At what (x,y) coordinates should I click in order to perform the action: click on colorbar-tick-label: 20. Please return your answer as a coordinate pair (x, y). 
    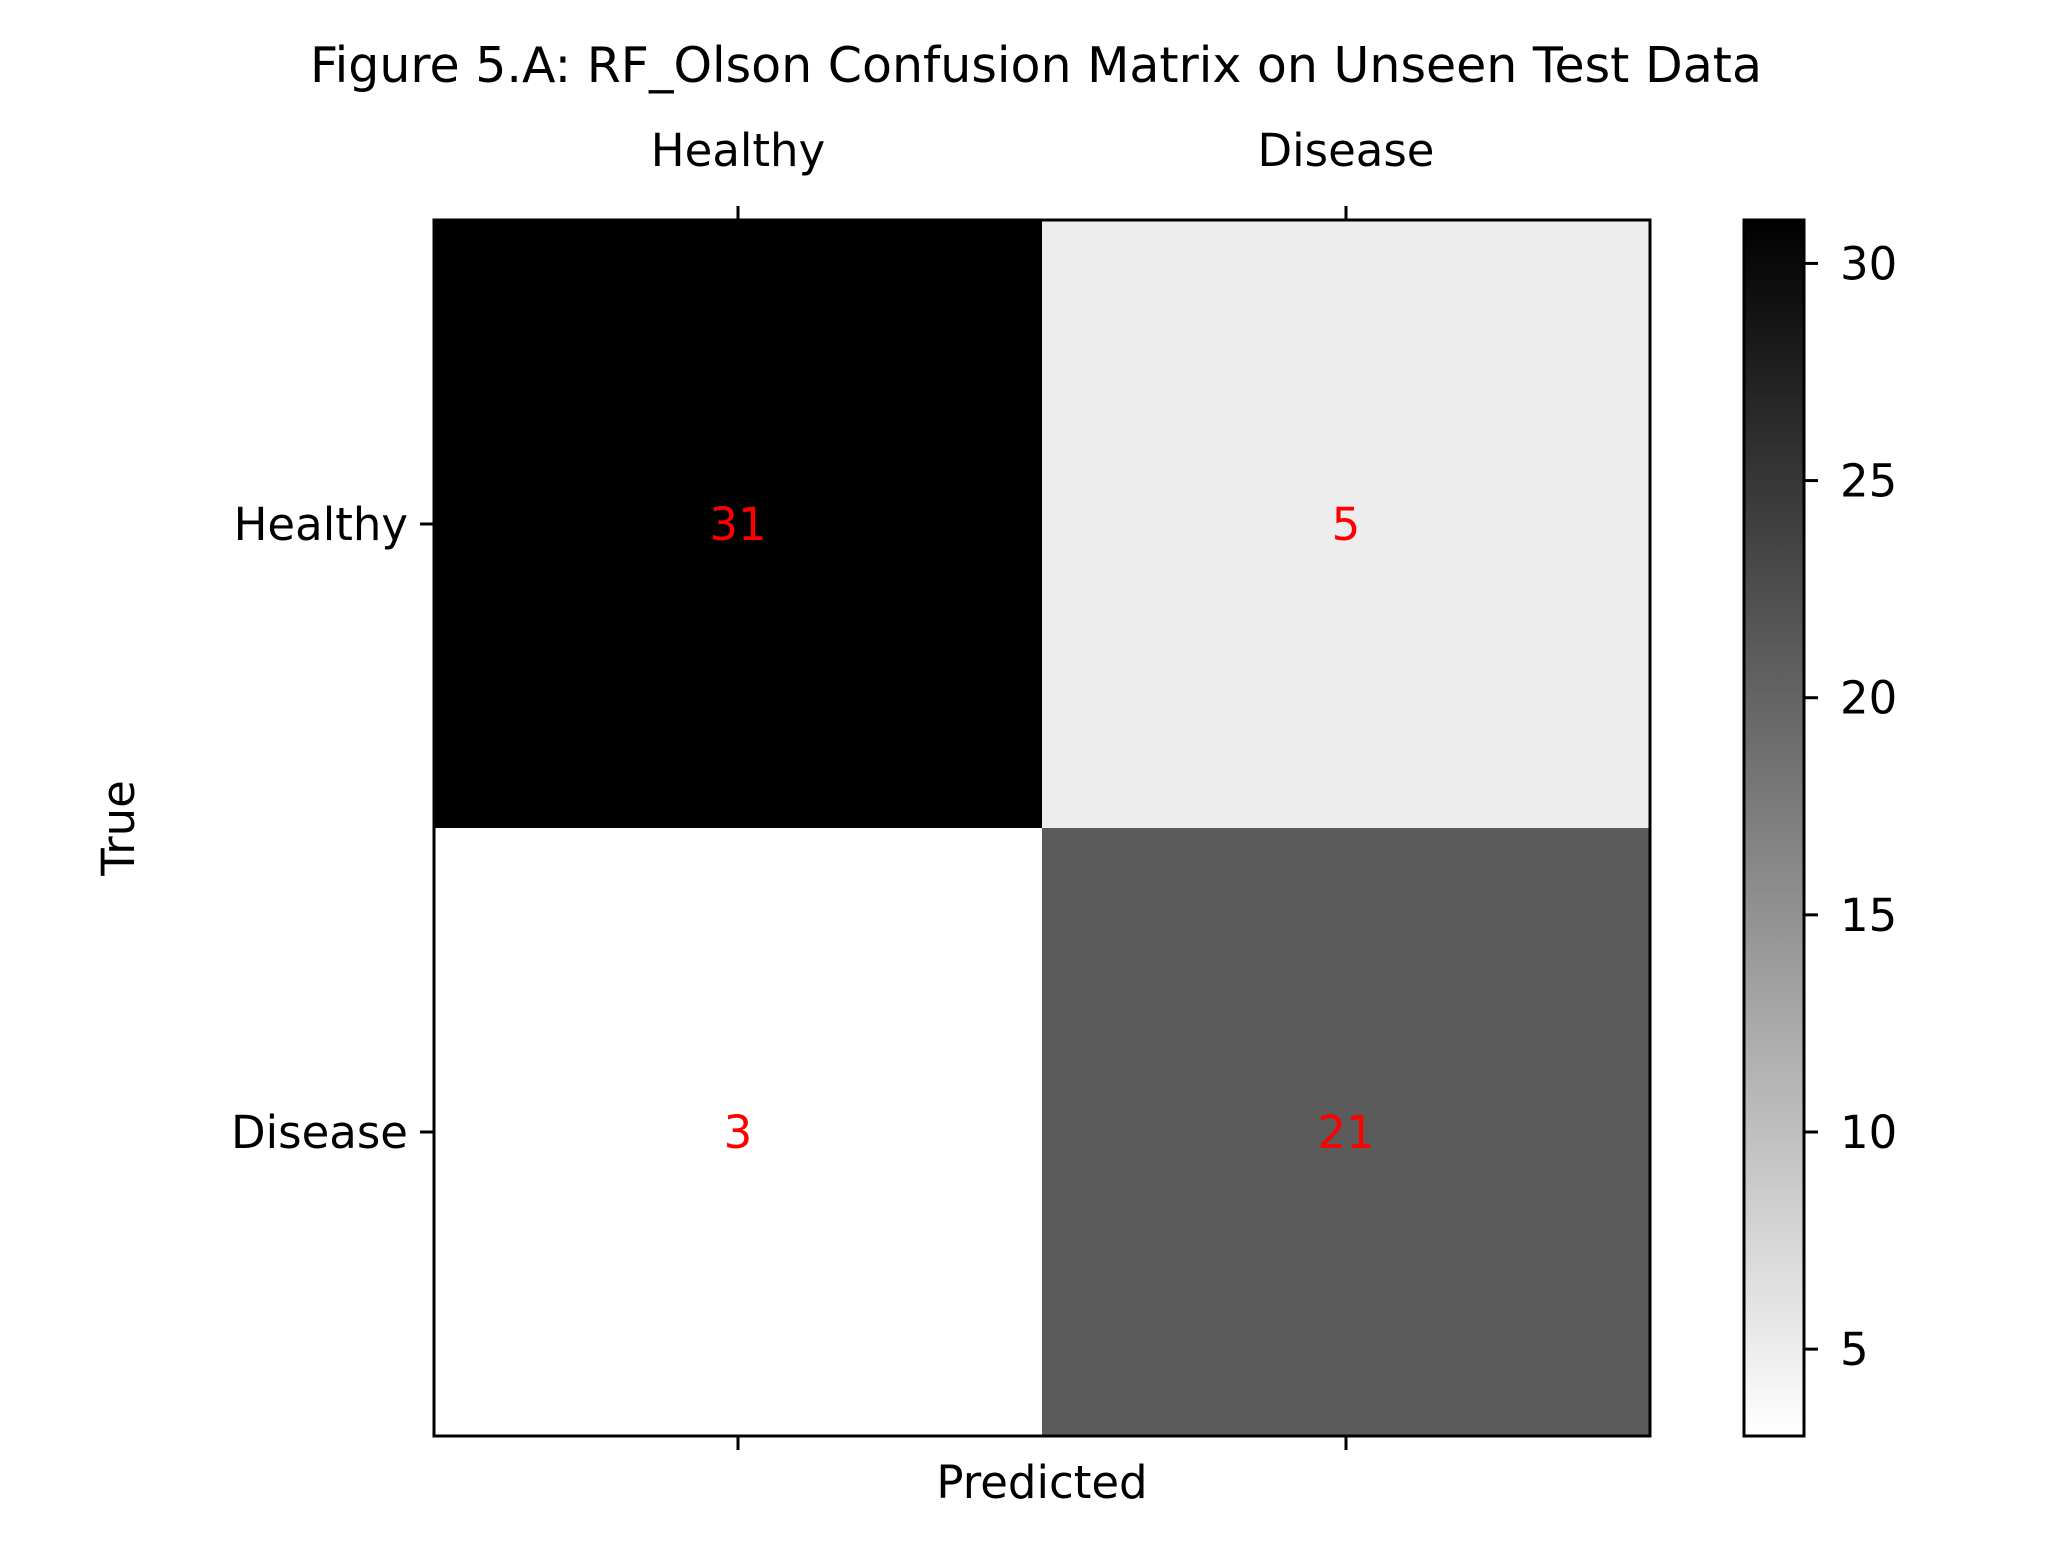
    Looking at the image, I should click on (1868, 698).